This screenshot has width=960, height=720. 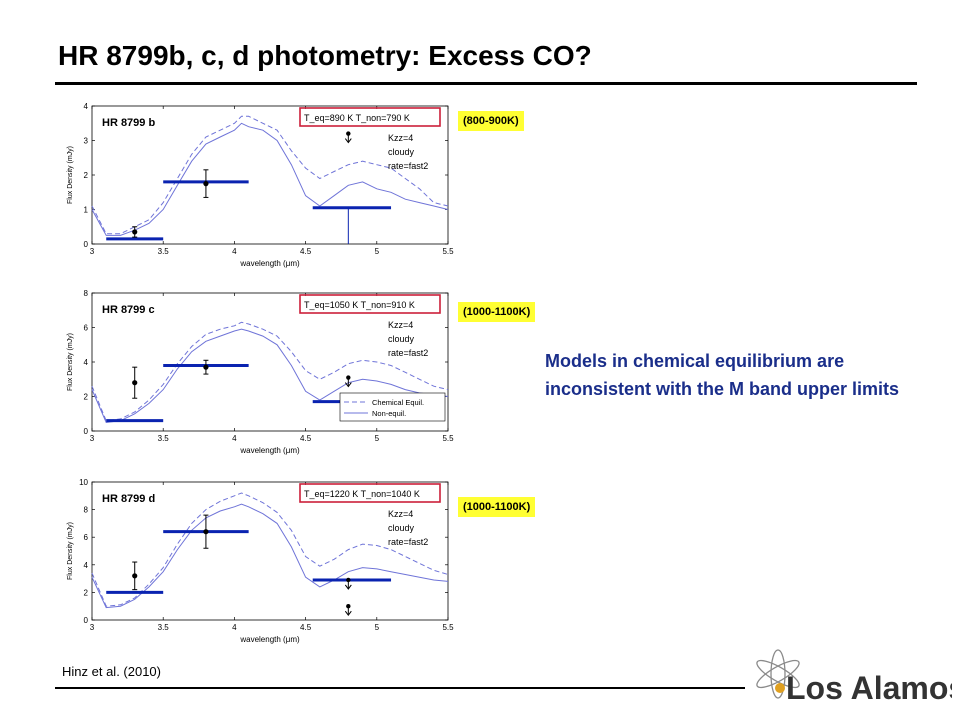 I want to click on temperature-range-tag-b: (800-900K), so click(x=491, y=121).